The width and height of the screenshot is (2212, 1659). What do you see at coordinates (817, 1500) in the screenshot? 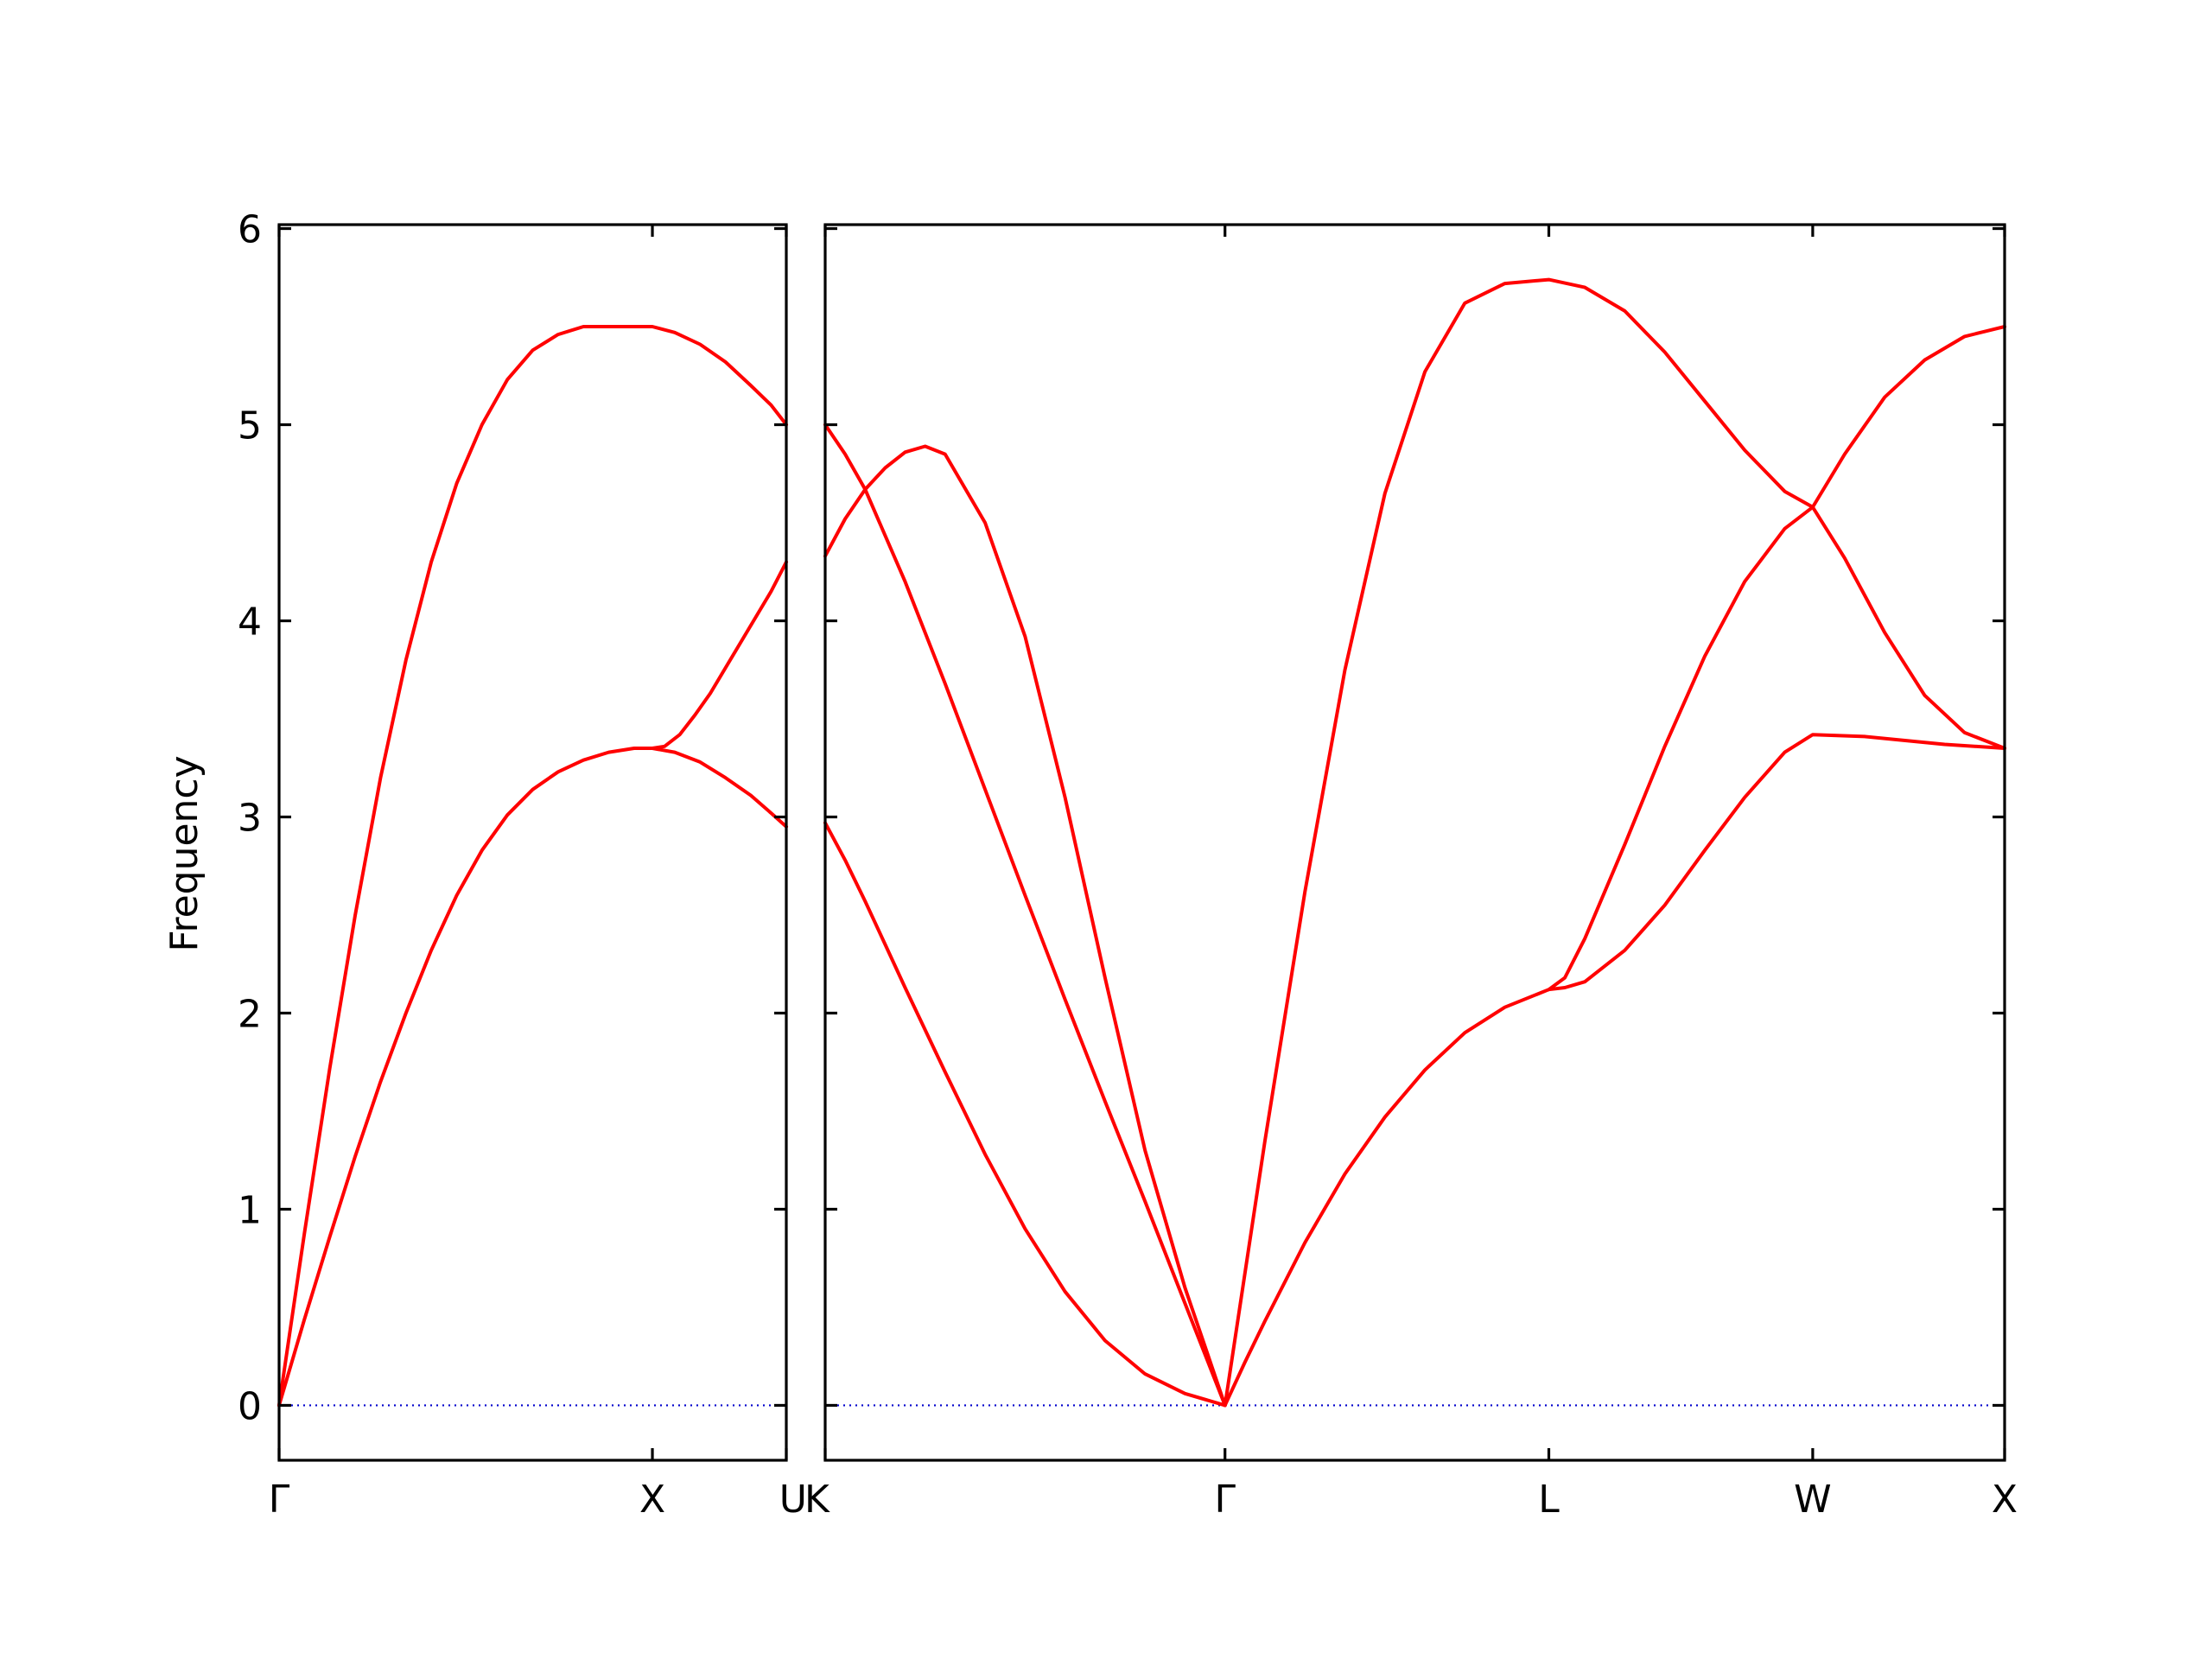
I see `x-tick-label: K` at bounding box center [817, 1500].